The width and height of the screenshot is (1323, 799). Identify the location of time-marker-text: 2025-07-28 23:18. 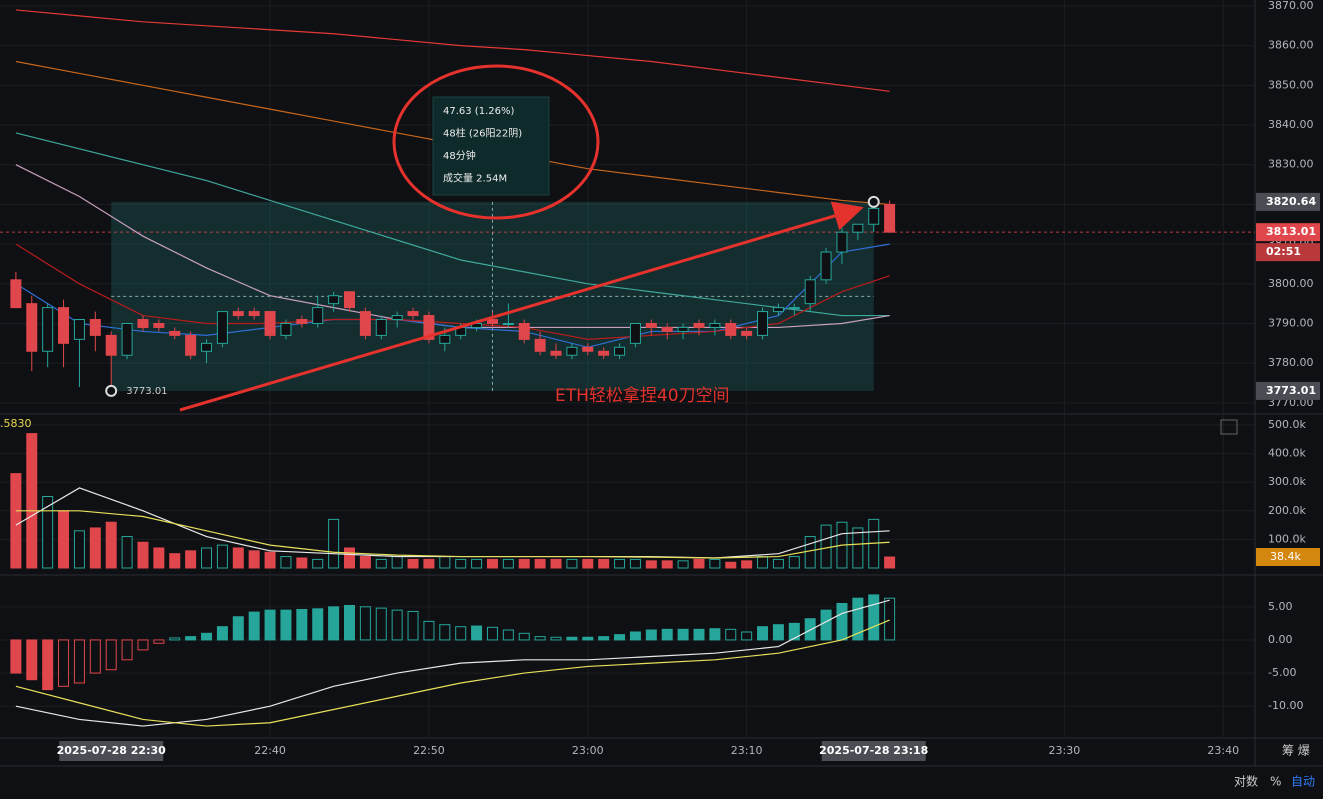
(873, 750).